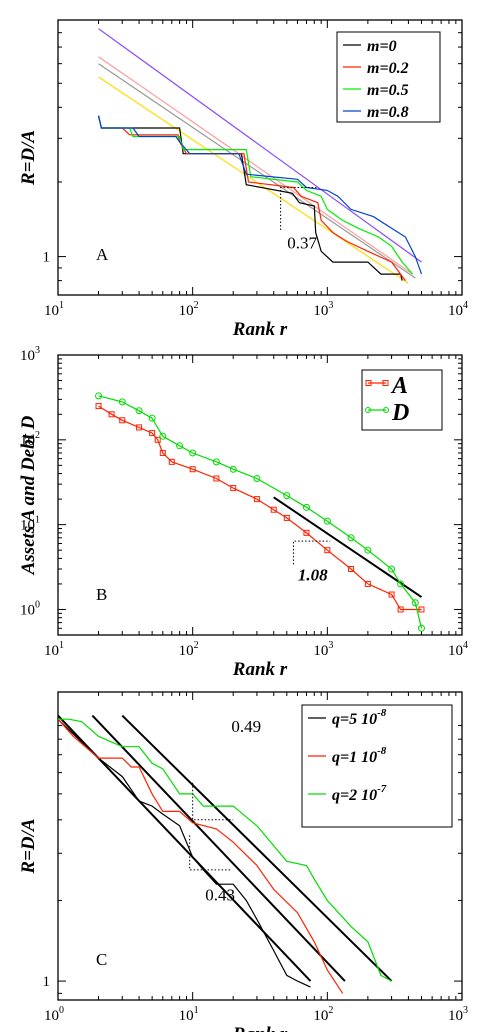 Image resolution: width=490 pixels, height=1032 pixels. I want to click on legend: AD, so click(402, 400).